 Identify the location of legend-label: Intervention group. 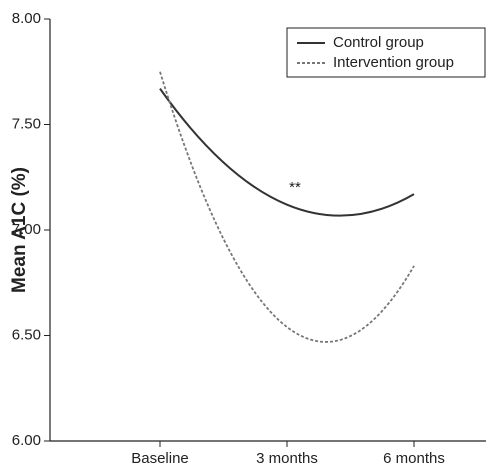
(393, 62).